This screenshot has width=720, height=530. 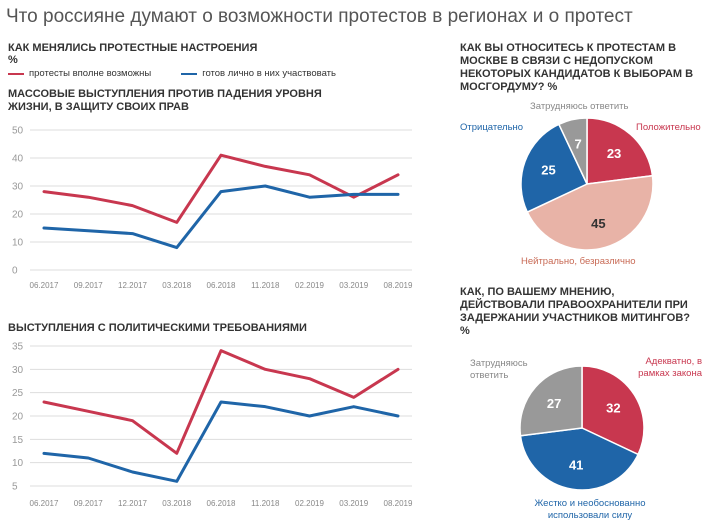 I want to click on chart1-xtick-label: 02.2019, so click(x=309, y=285).